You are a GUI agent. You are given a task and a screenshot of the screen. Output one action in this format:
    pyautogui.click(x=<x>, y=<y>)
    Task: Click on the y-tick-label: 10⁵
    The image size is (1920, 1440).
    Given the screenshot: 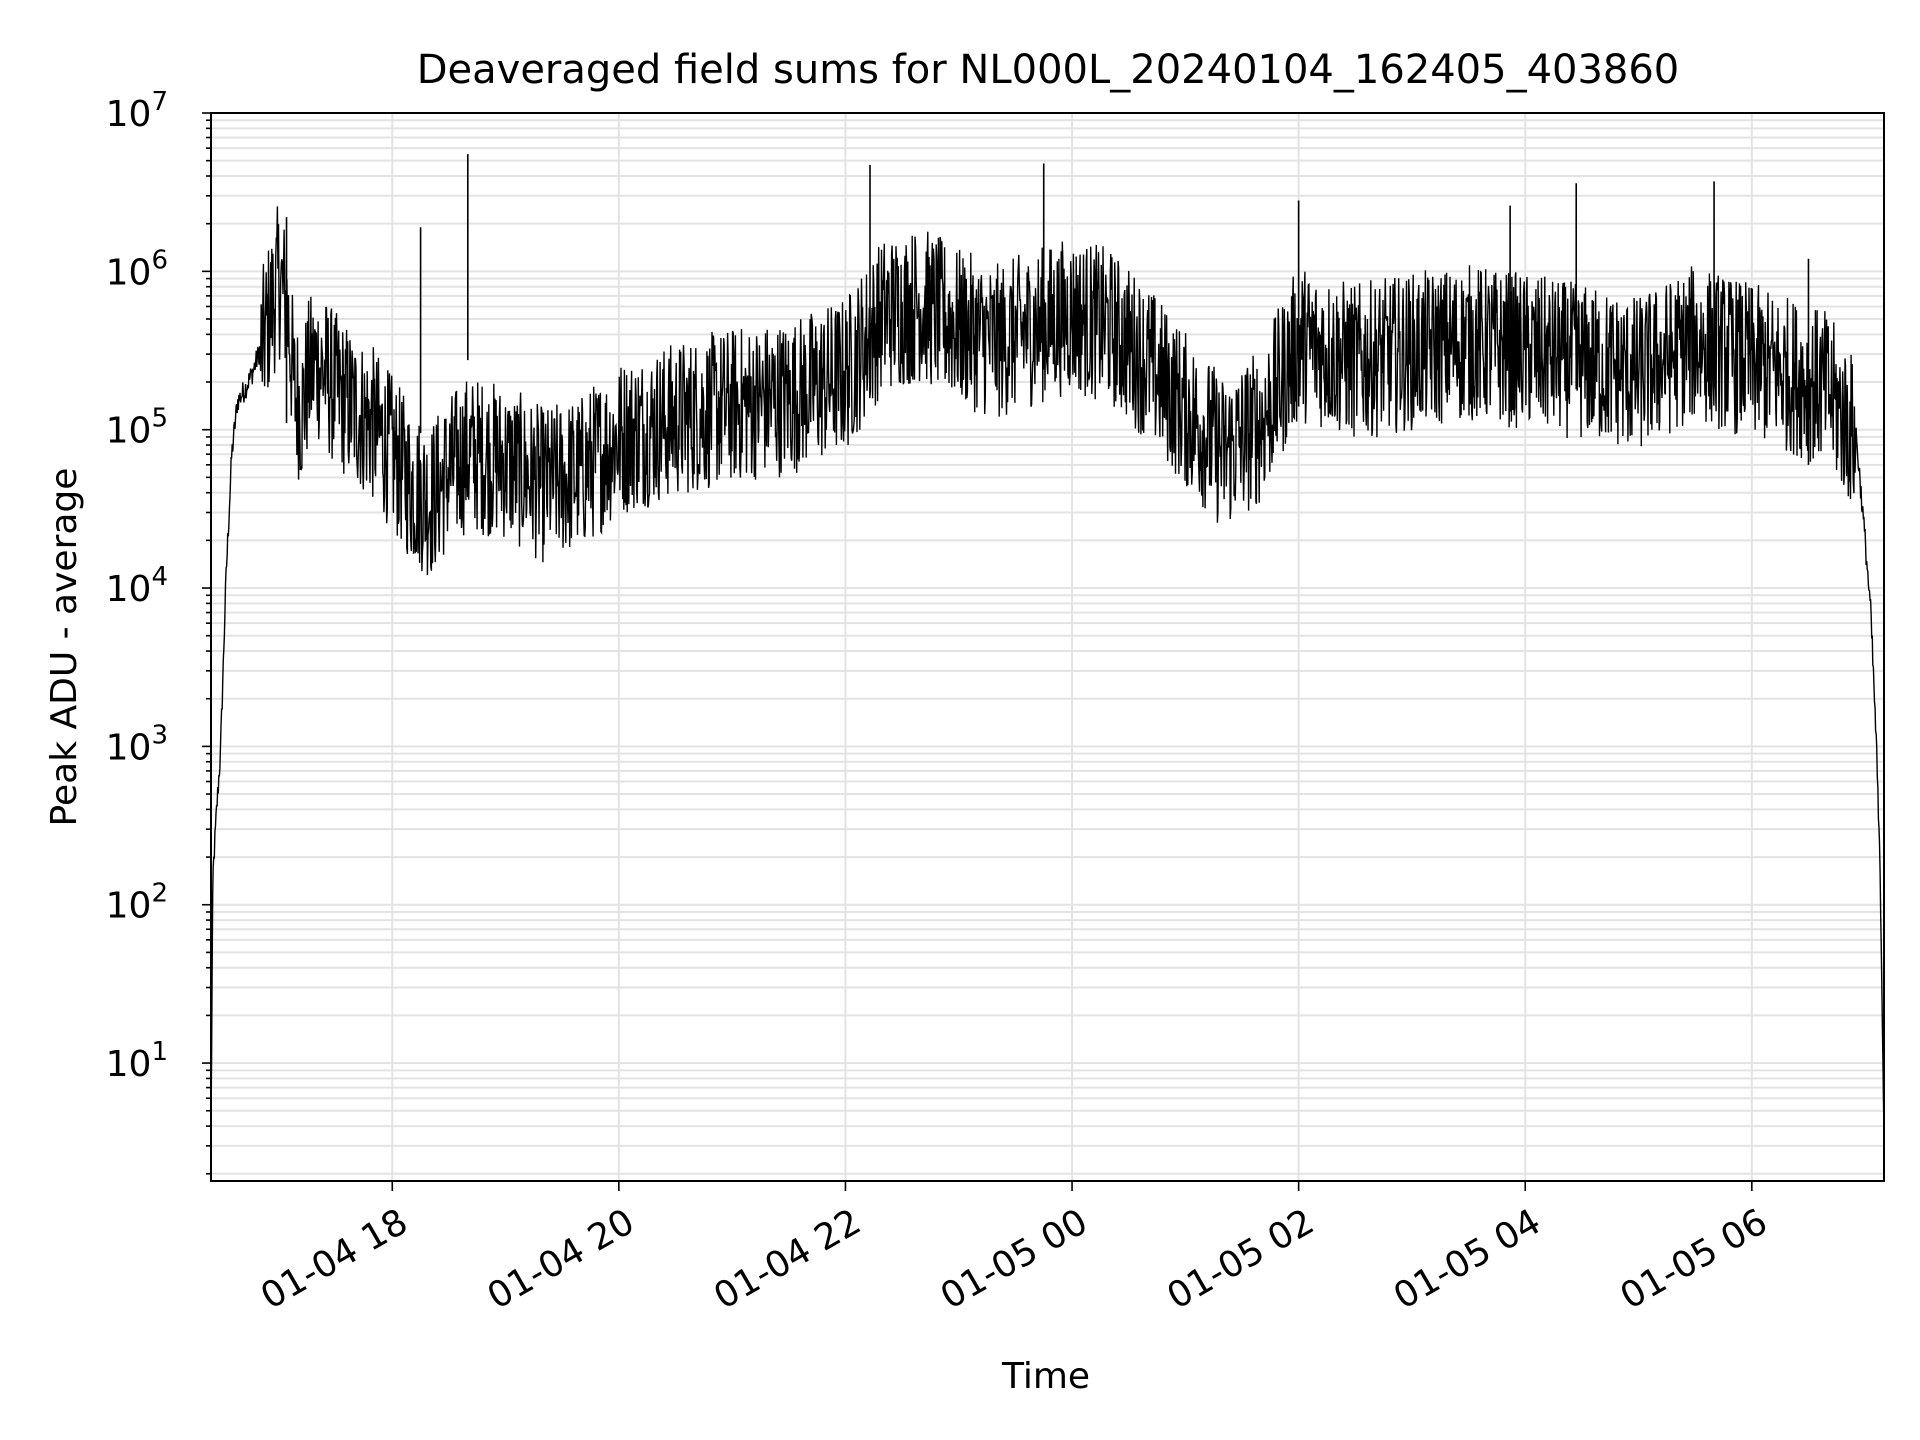 What is the action you would take?
    pyautogui.click(x=137, y=428)
    